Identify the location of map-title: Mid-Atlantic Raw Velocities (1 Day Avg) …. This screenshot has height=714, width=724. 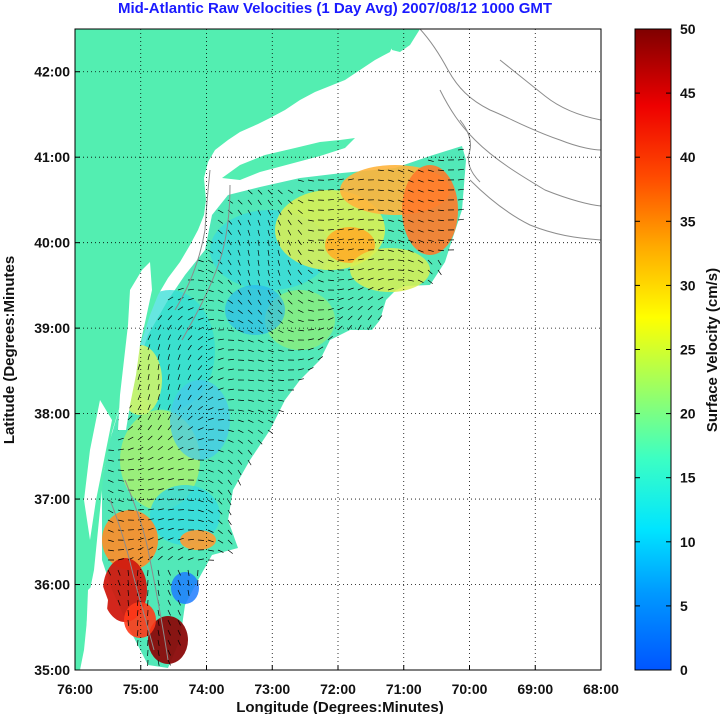
(335, 8).